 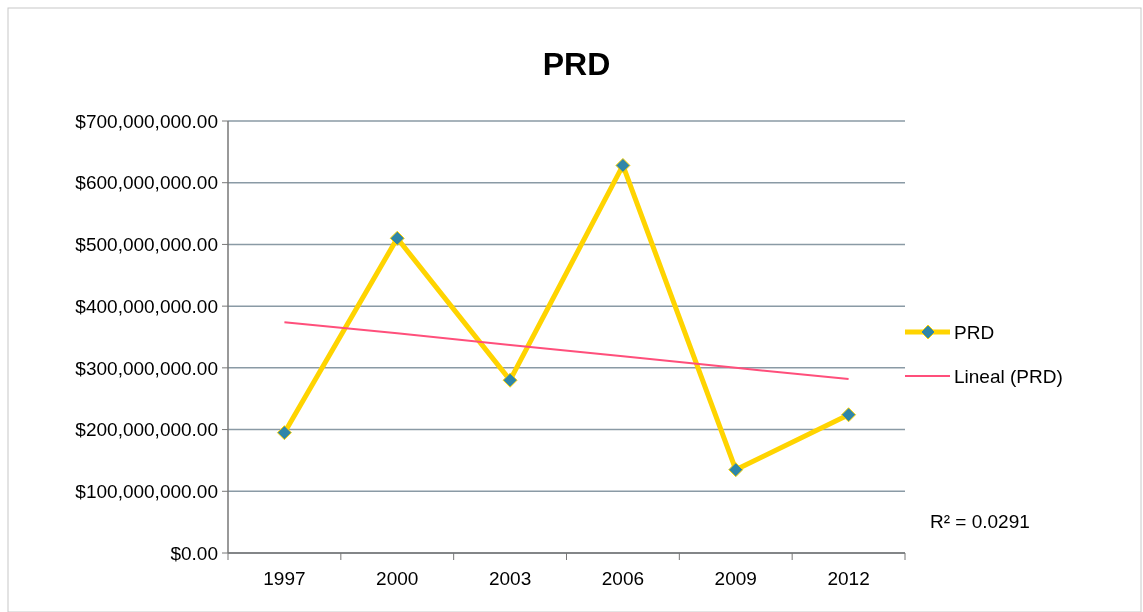 I want to click on legend-label: Lineal (PRD), so click(x=1008, y=376).